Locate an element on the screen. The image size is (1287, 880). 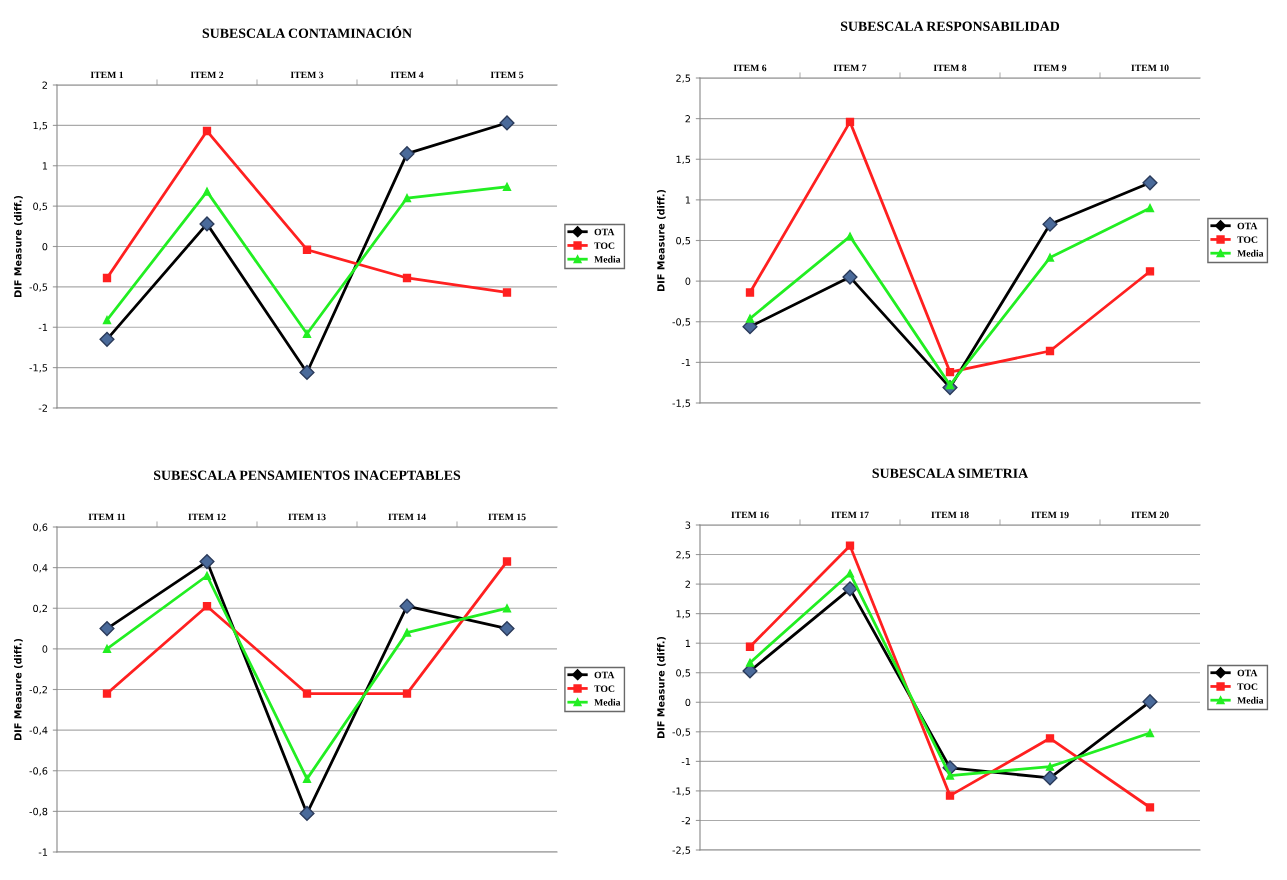
y-tick-label: 0,6 is located at coordinates (40, 527).